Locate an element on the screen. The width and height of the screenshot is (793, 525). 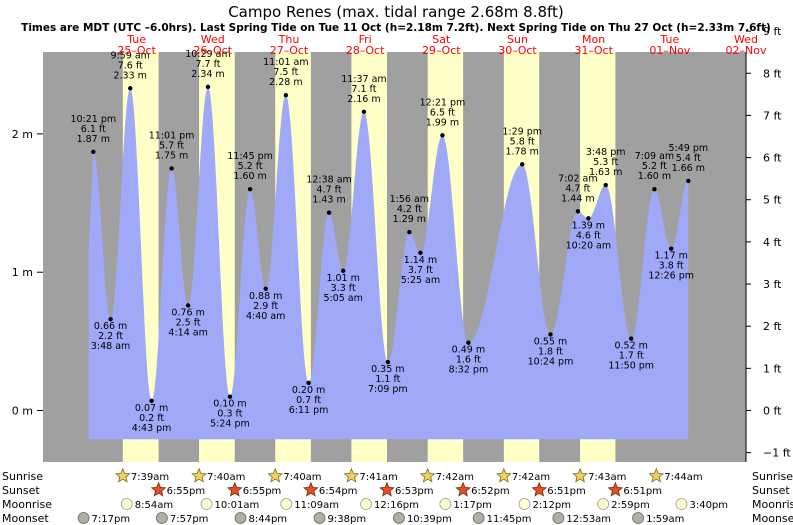
high-tide-label: 2.34 m is located at coordinates (207, 74).